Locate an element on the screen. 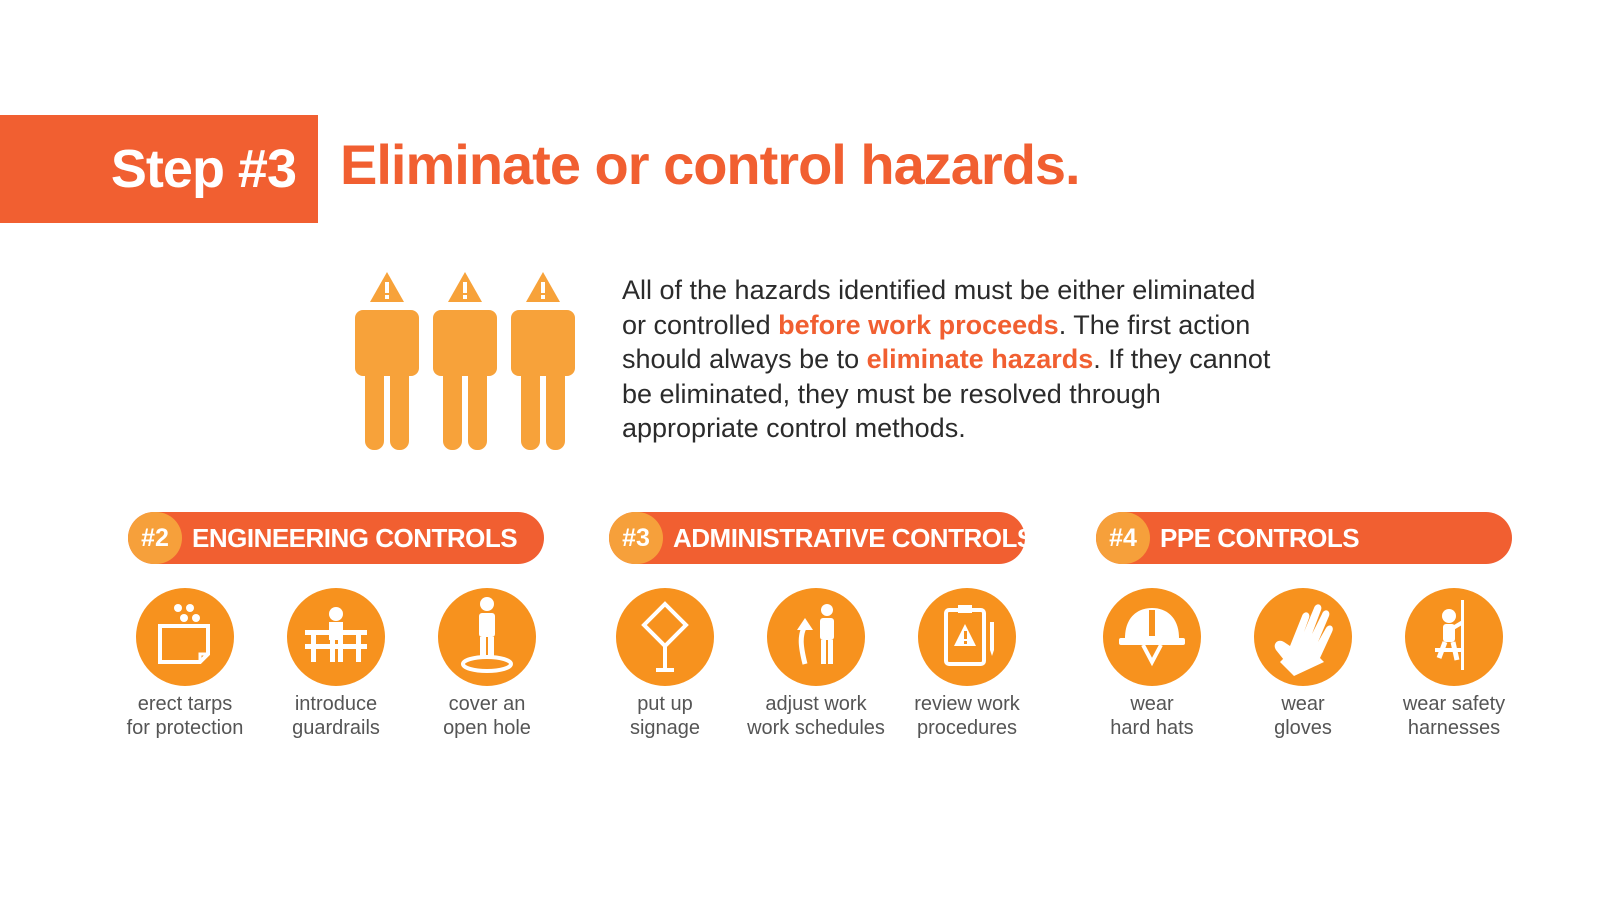  control-item: cover an open hole is located at coordinates (487, 664).